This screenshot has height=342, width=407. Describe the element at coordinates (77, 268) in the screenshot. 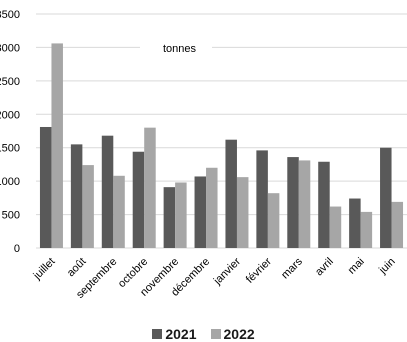

I see `x-tick-label: août` at that location.